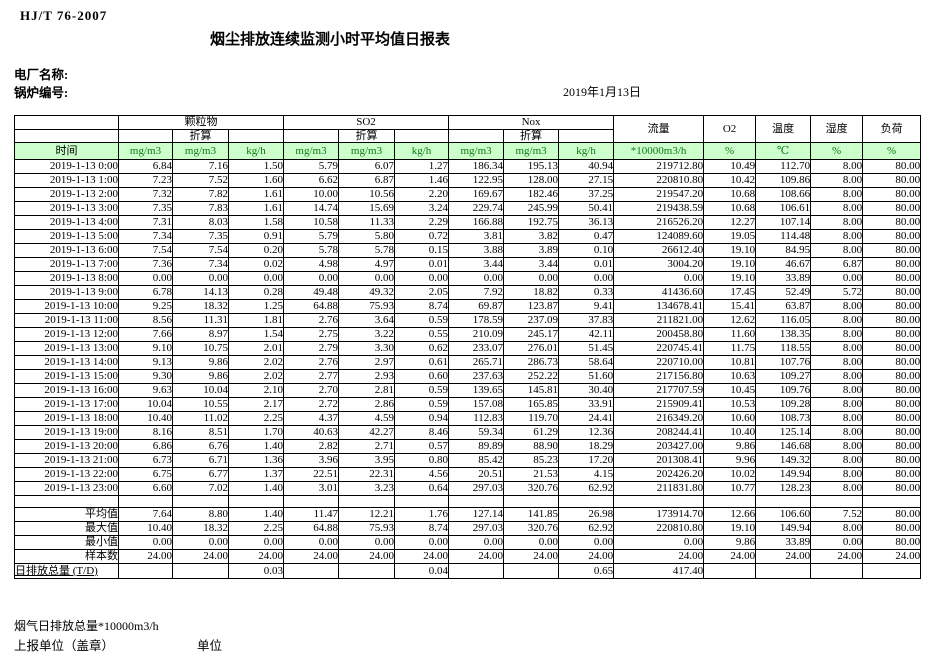  I want to click on value-cell: 1.61, so click(256, 209).